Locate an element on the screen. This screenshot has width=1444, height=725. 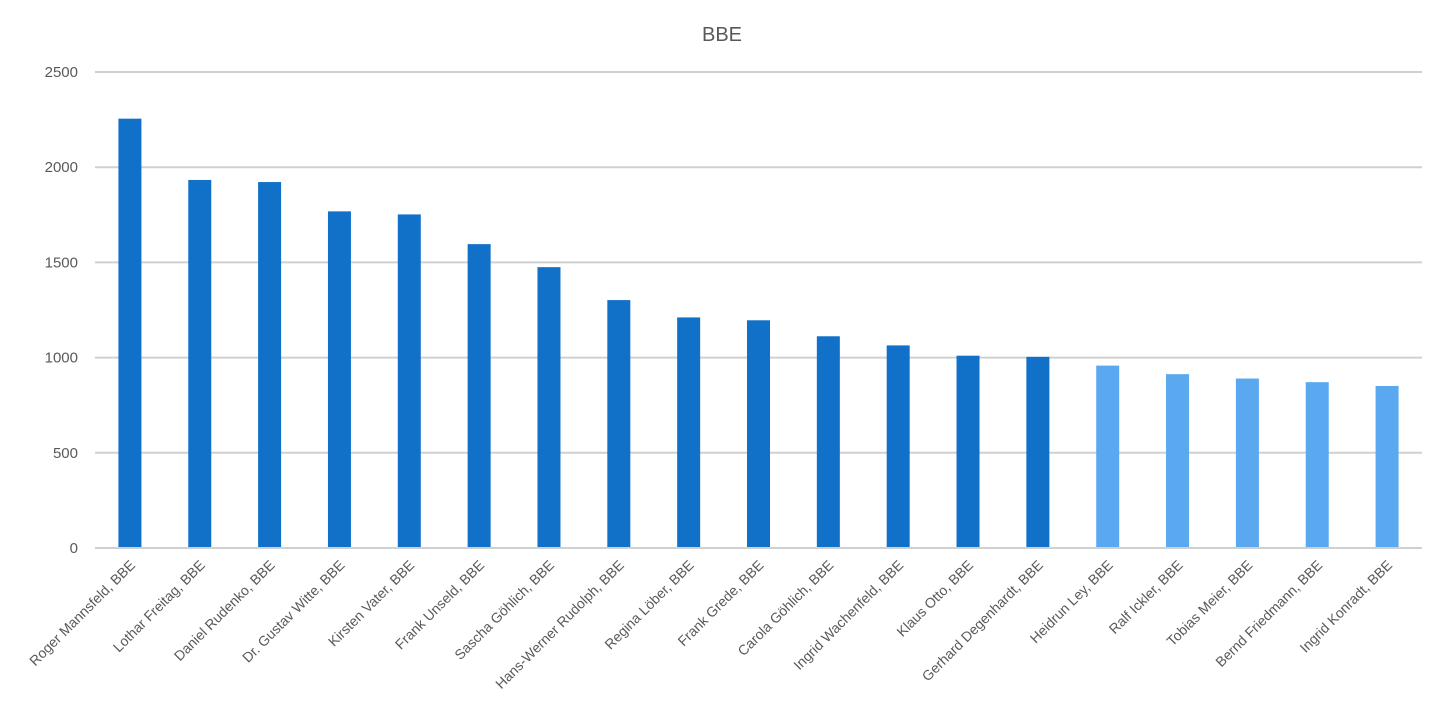
x-tick-label: Ralf Ickler, BBE is located at coordinates (1146, 597).